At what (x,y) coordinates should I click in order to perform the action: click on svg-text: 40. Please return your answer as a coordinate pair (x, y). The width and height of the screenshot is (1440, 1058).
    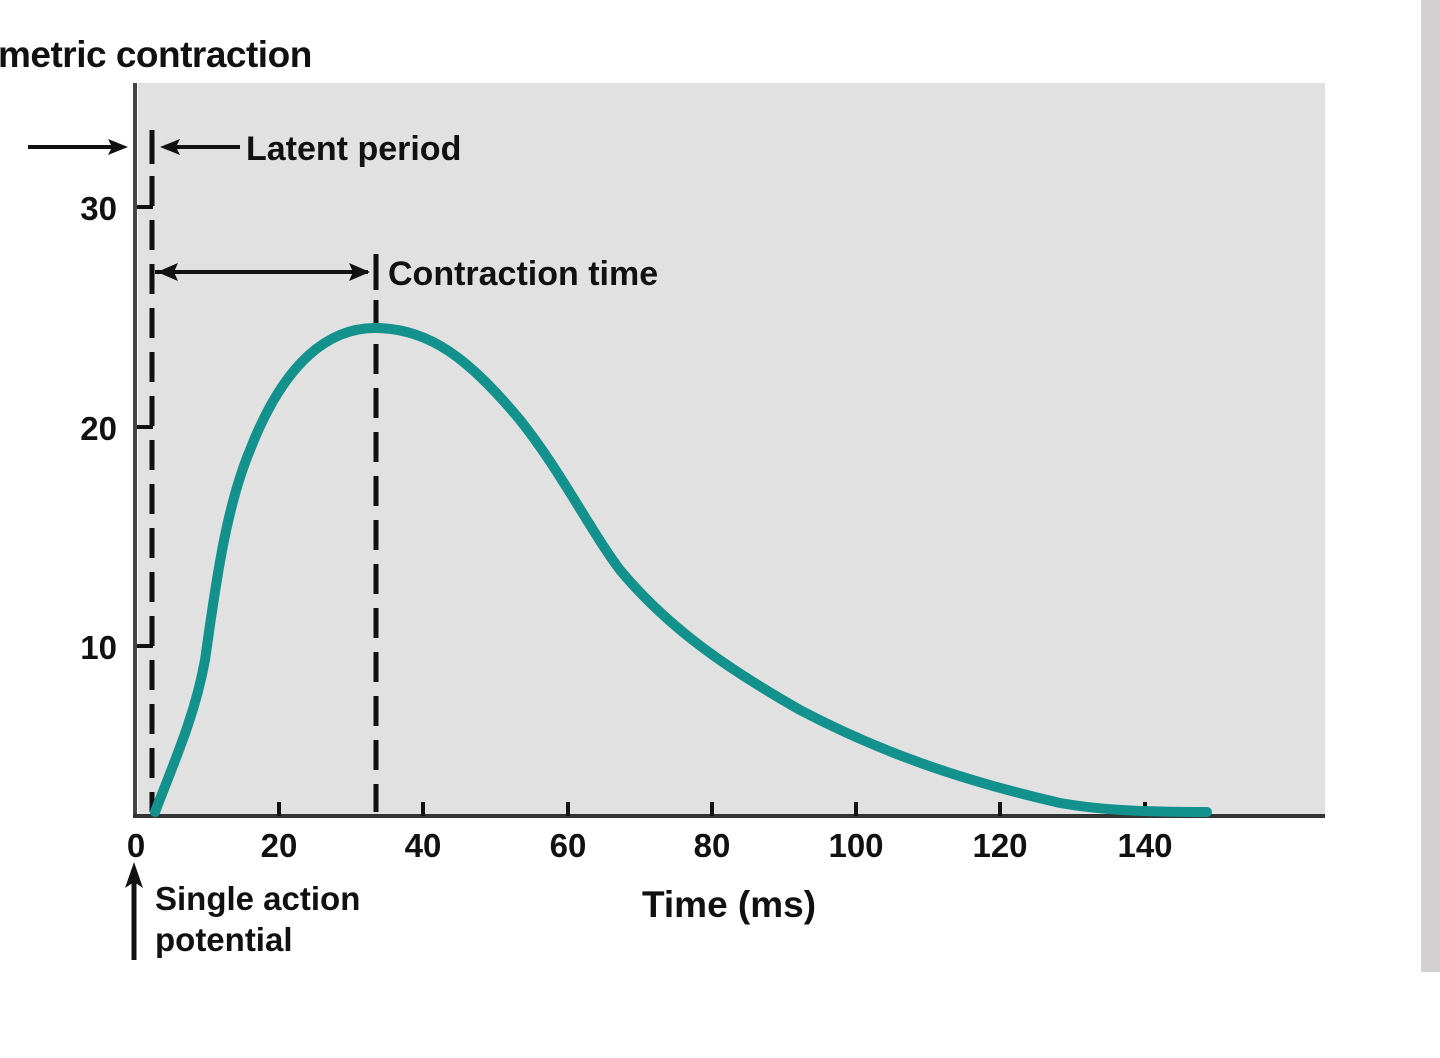
    Looking at the image, I should click on (423, 845).